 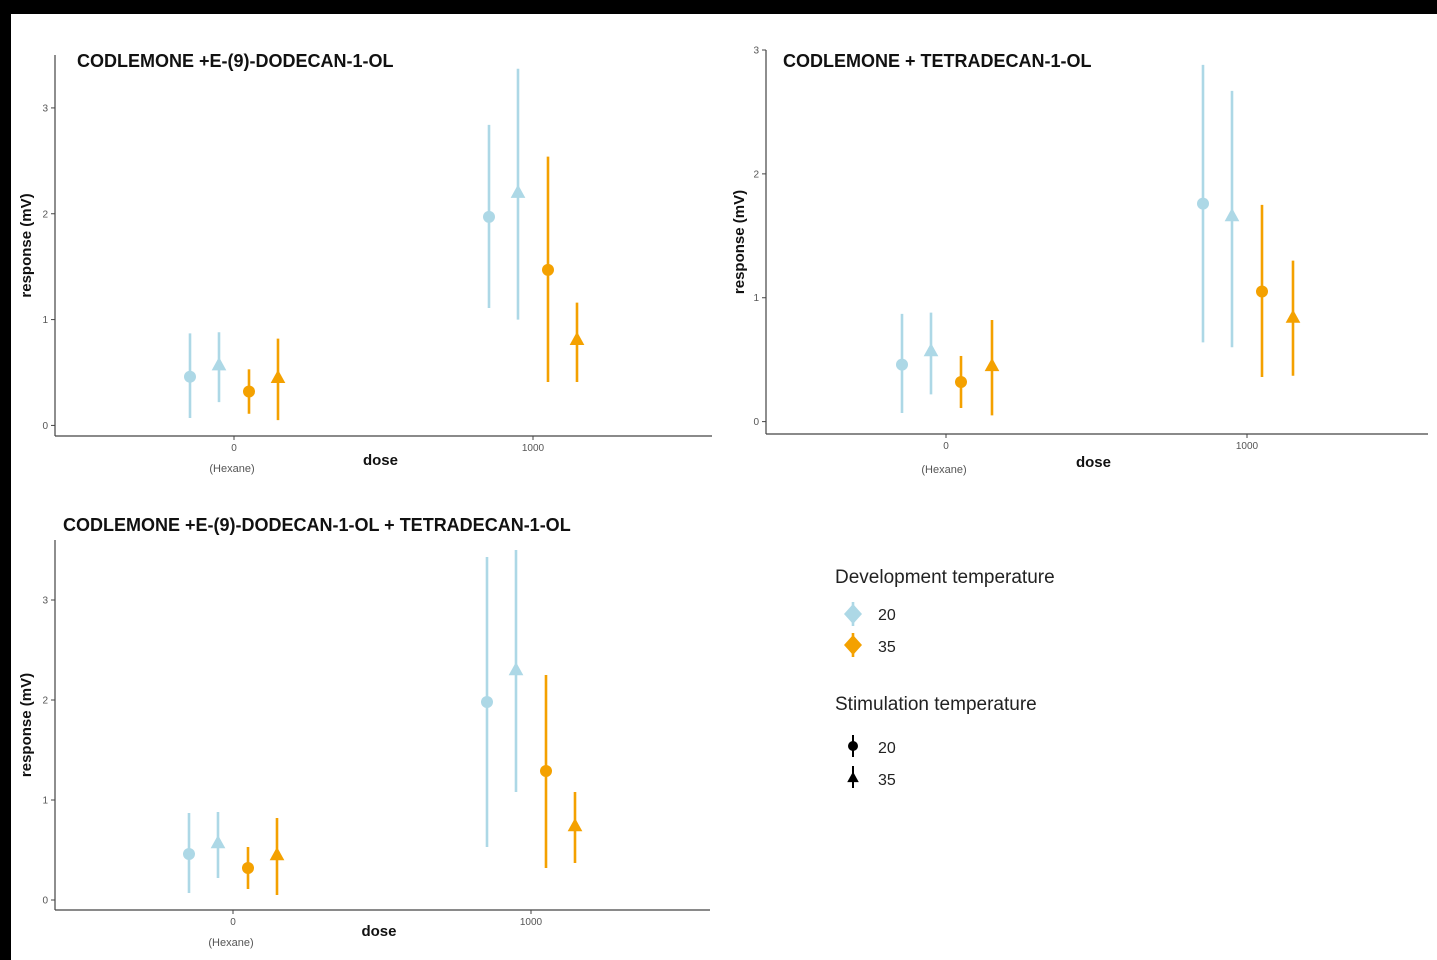 I want to click on legend-dev-label-35: 35, so click(x=887, y=647).